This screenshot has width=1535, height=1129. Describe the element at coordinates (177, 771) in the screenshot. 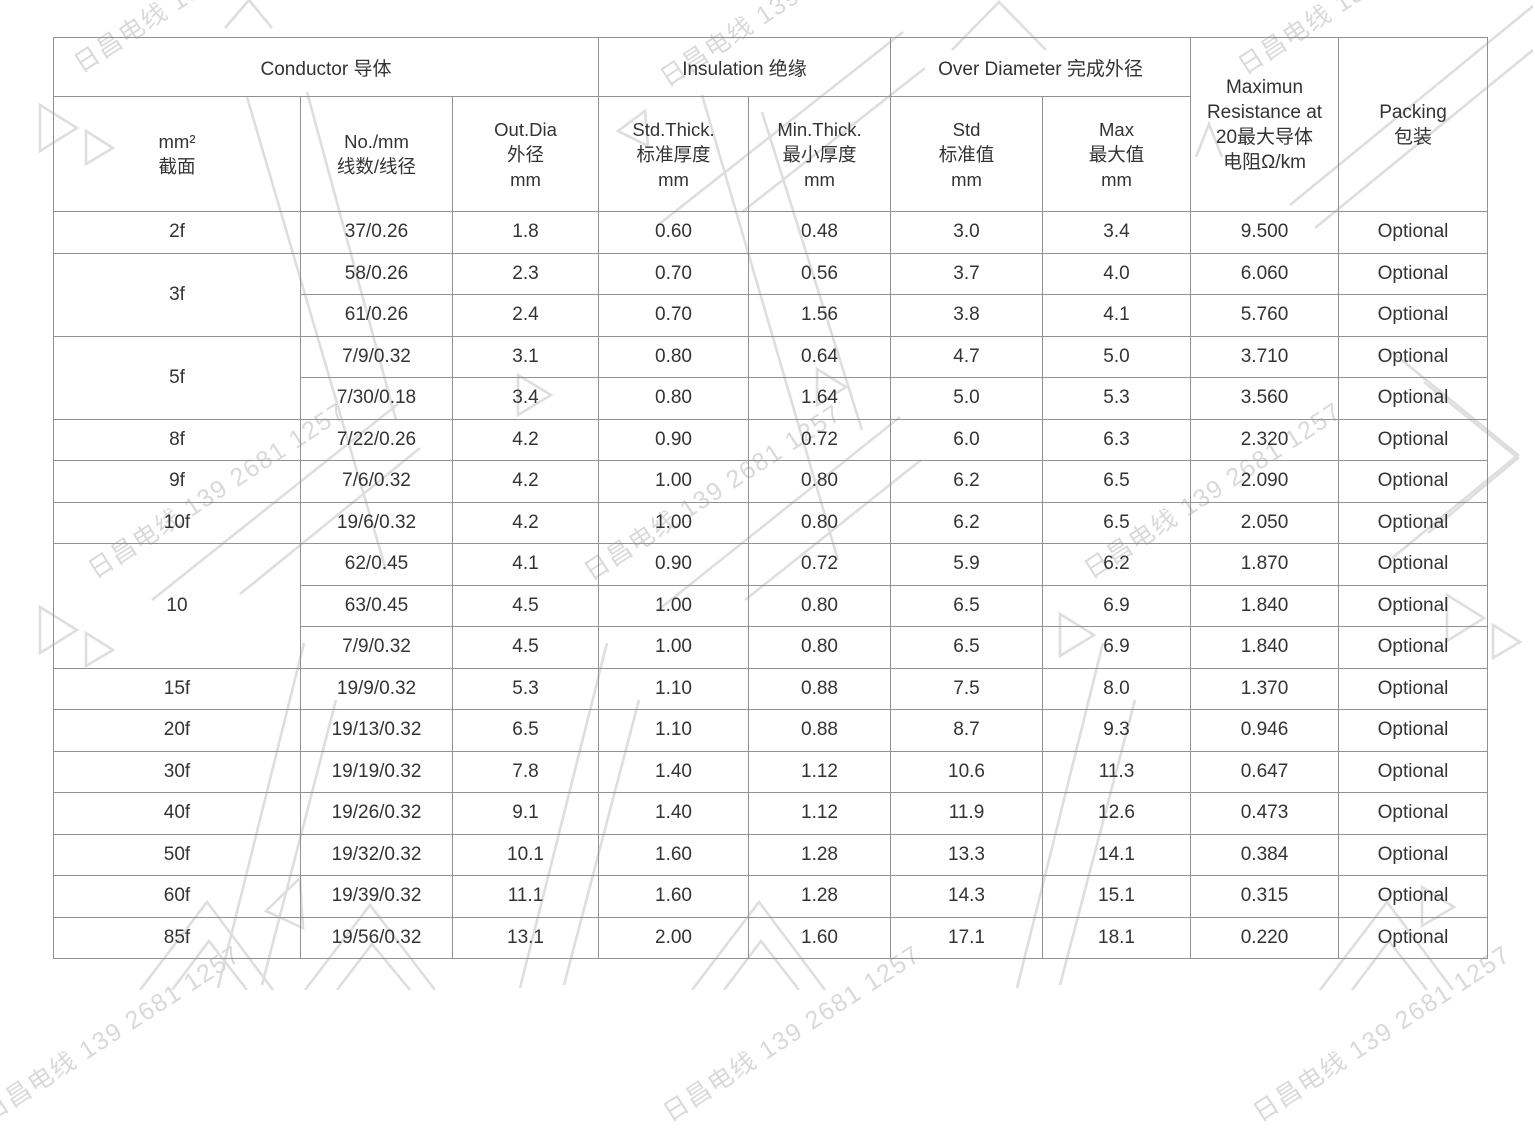

I see `cell-size: 30f` at that location.